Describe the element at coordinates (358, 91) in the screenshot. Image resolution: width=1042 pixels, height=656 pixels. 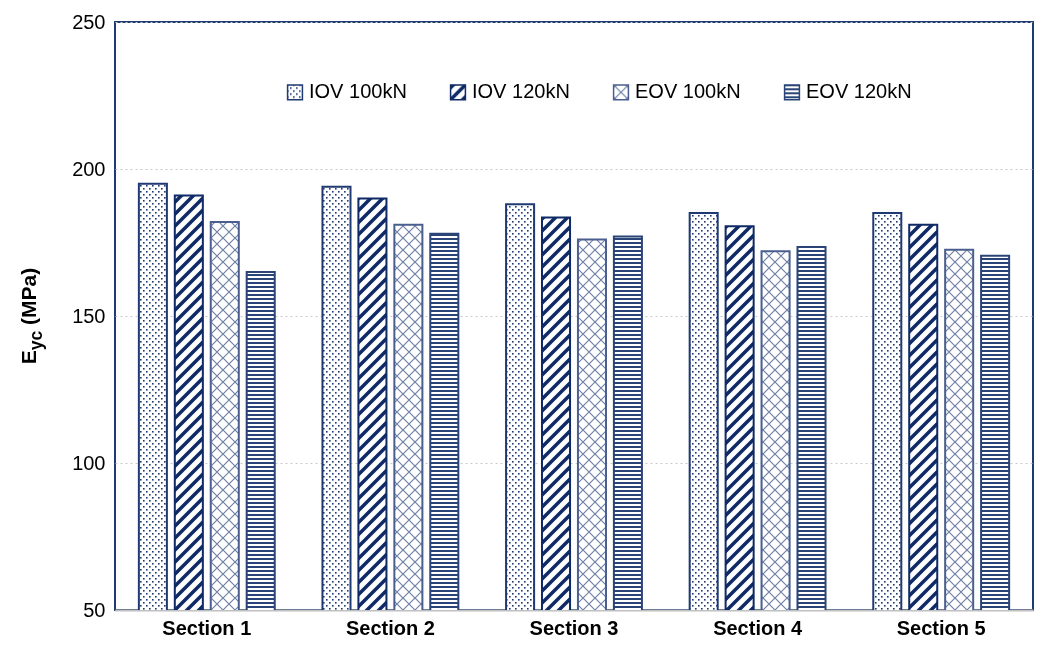
I see `legend-label: IOV 100kN` at that location.